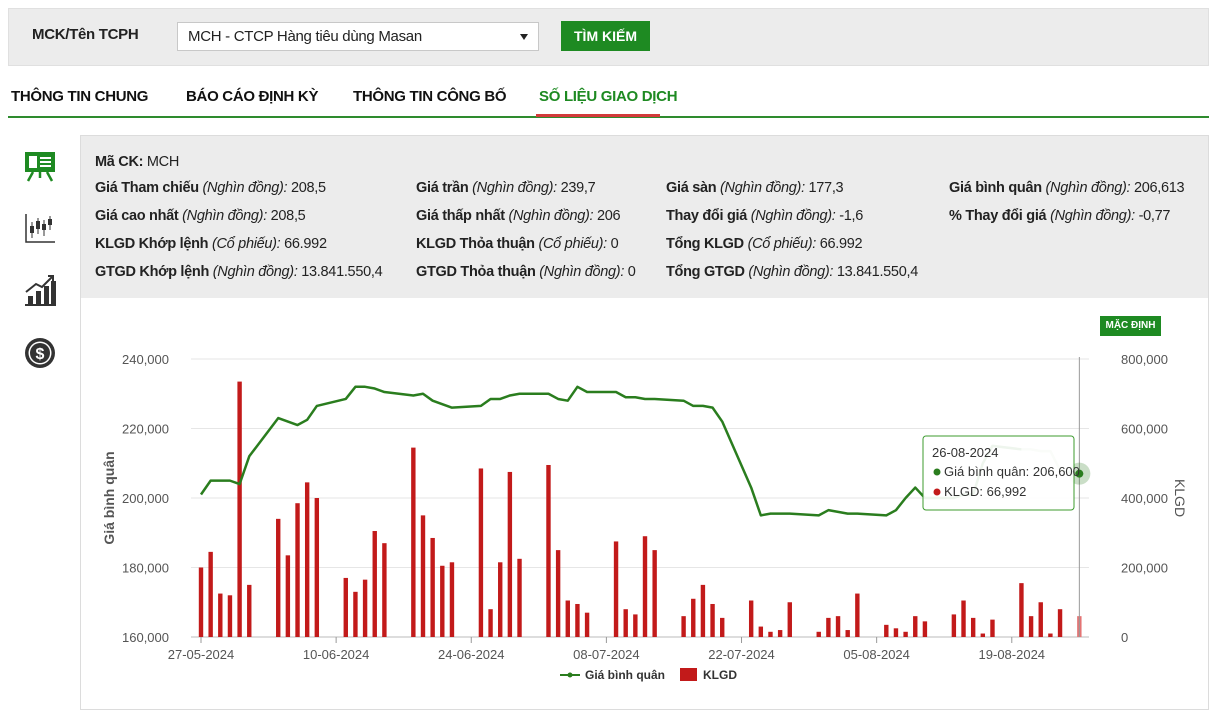  What do you see at coordinates (570, 675) in the screenshot?
I see `legend-line-marker` at bounding box center [570, 675].